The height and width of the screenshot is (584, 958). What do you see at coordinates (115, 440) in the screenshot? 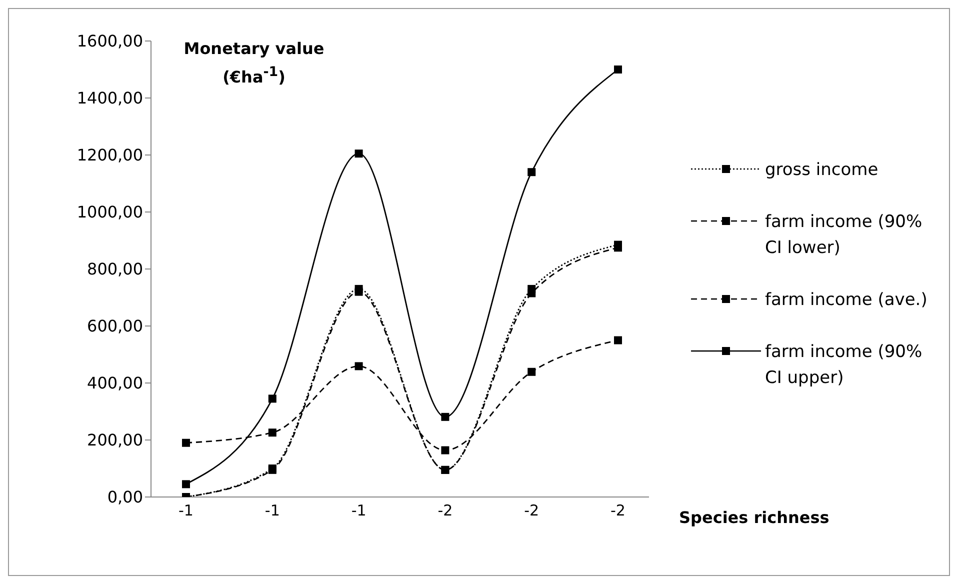
I see `y-tick-label: 200,00` at bounding box center [115, 440].